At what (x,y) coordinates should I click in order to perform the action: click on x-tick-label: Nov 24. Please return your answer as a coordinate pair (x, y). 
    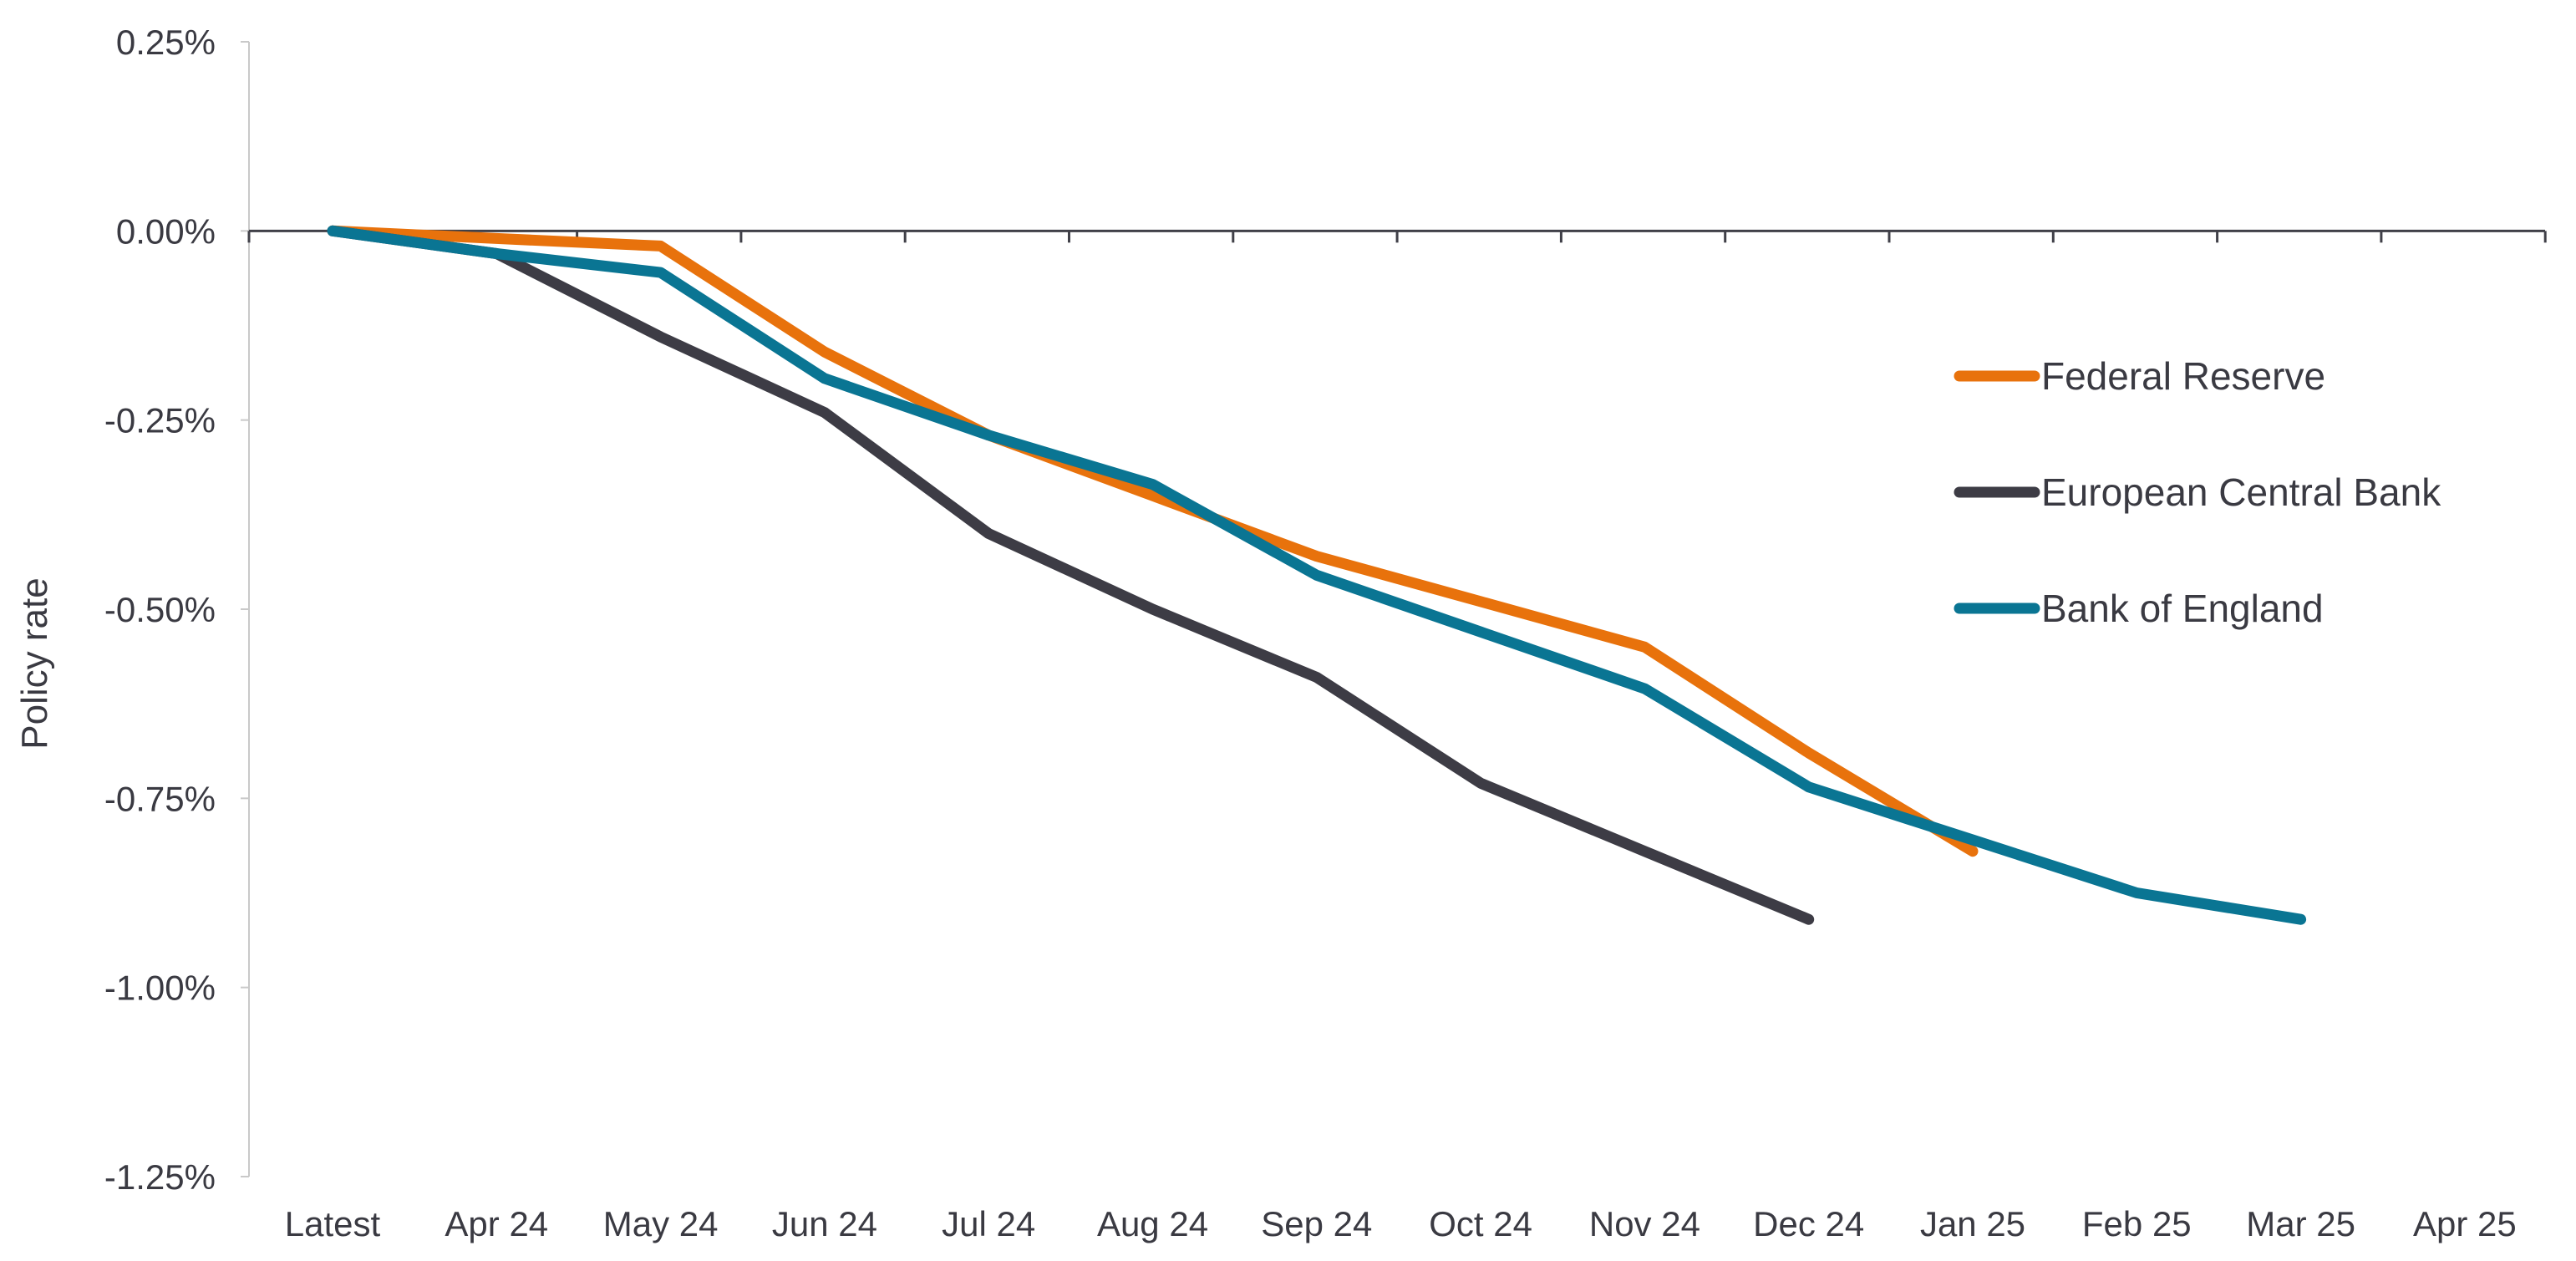
    Looking at the image, I should click on (1644, 1223).